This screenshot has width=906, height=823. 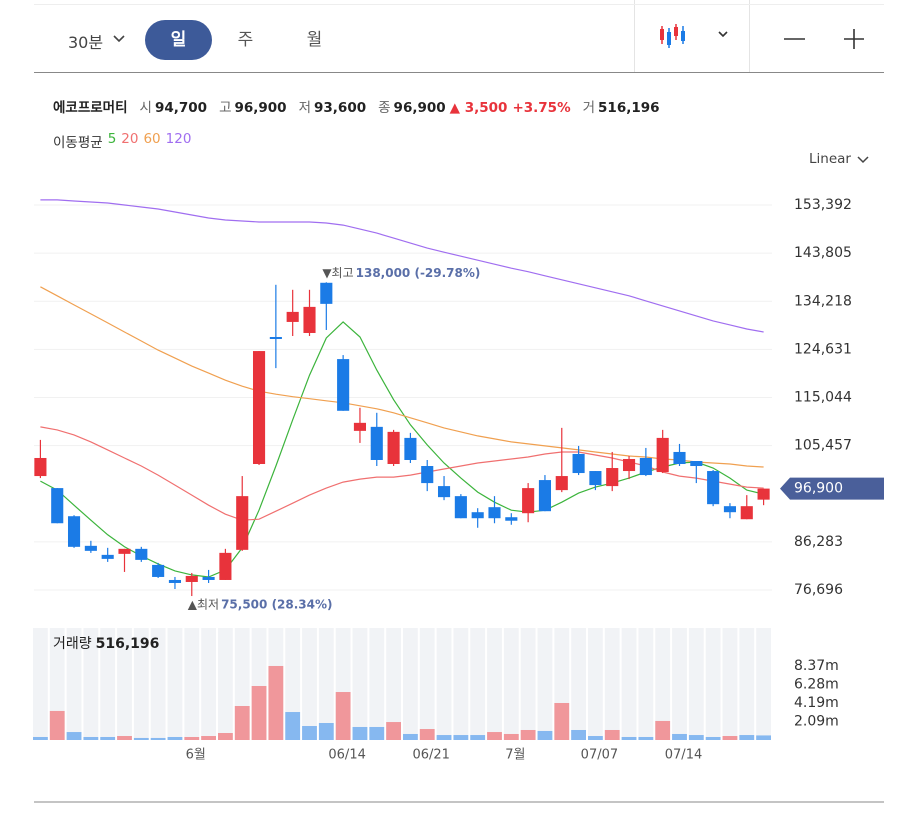 What do you see at coordinates (181, 108) in the screenshot?
I see `quote-value: 94,700` at bounding box center [181, 108].